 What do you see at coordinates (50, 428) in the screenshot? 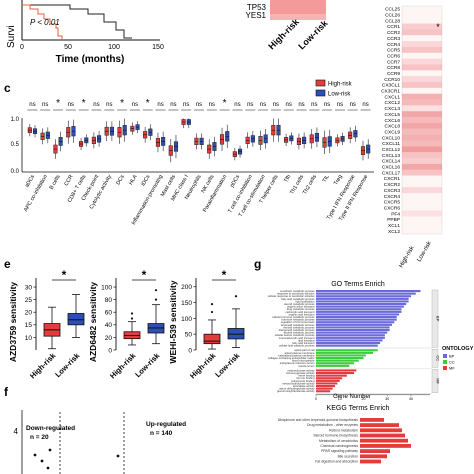
I see `volcano-down-label: Down-regulated` at bounding box center [50, 428].